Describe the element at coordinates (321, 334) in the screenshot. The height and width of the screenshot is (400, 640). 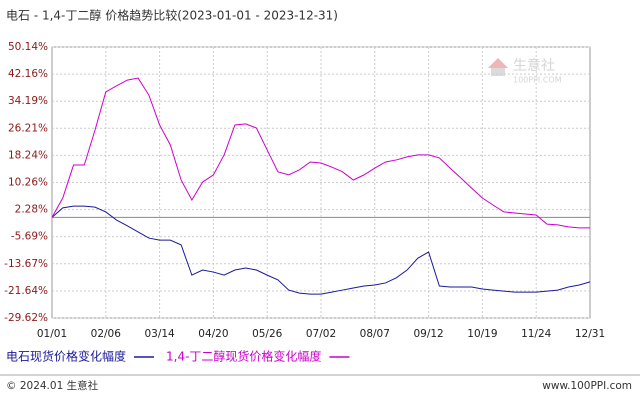
I see `x-tick-label: 07/02` at that location.